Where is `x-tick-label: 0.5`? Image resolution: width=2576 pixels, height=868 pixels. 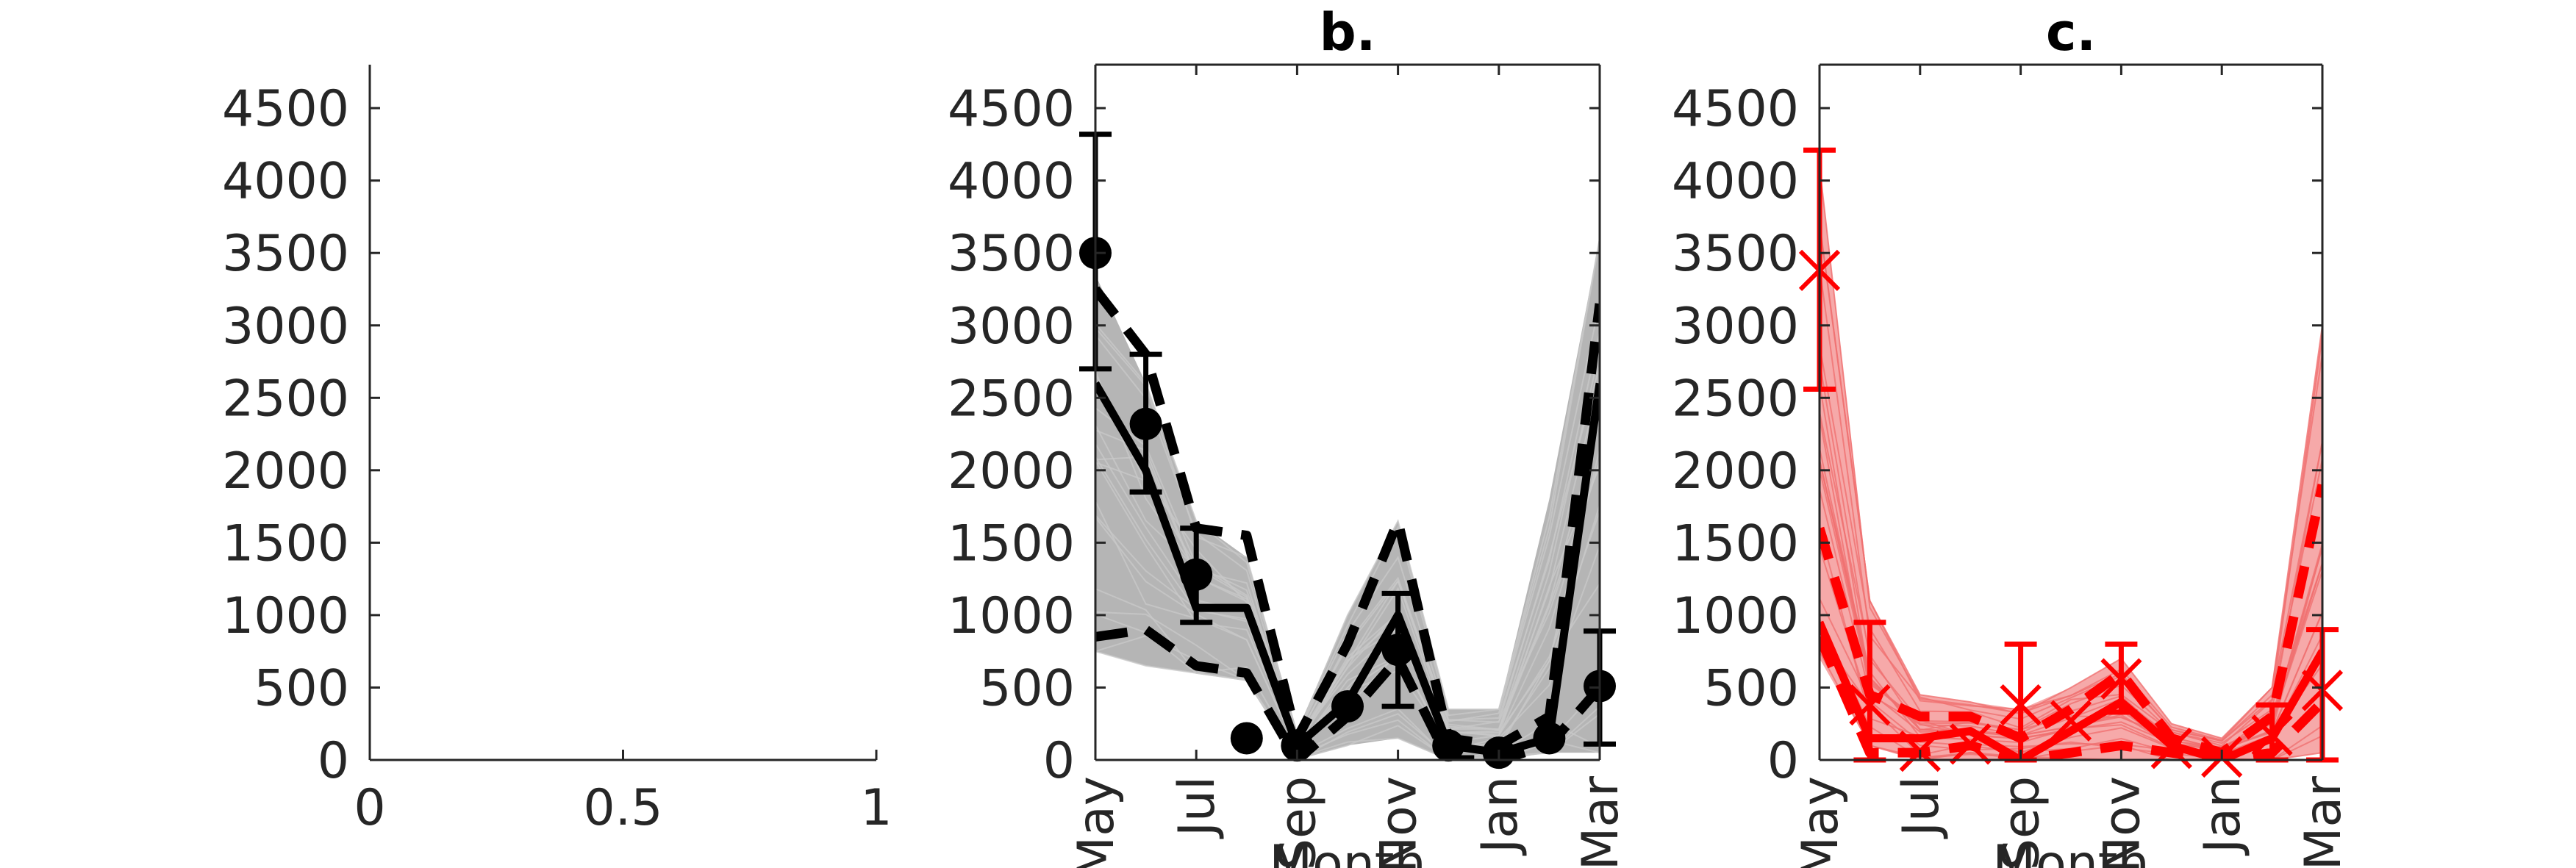
x-tick-label: 0.5 is located at coordinates (622, 808).